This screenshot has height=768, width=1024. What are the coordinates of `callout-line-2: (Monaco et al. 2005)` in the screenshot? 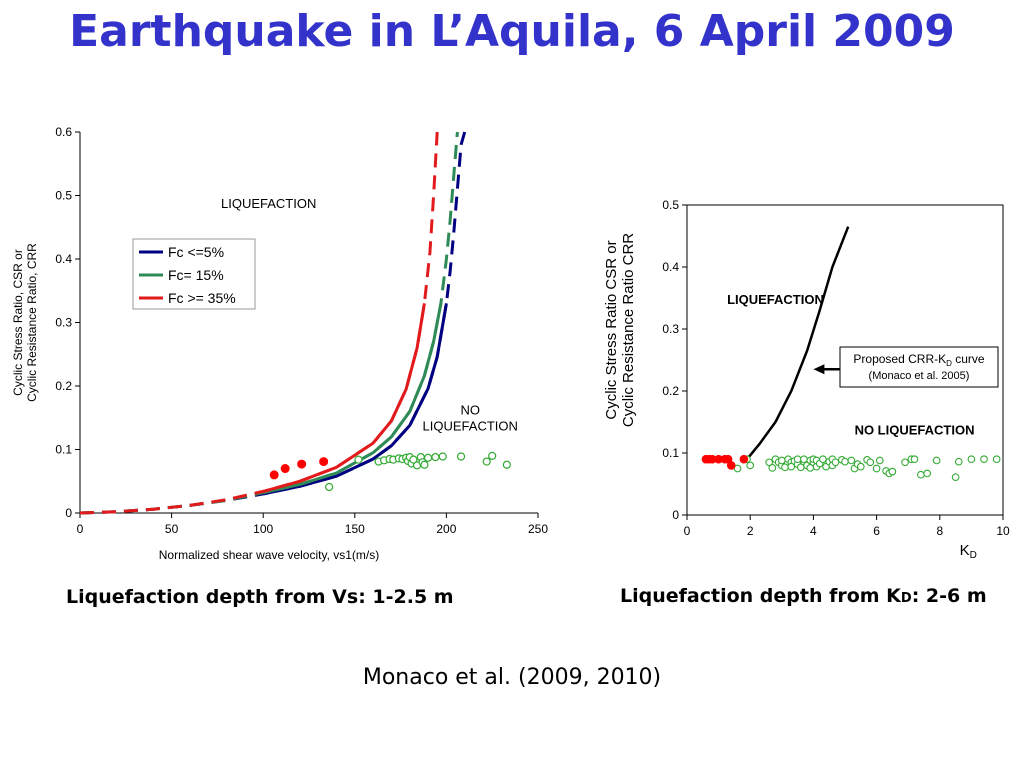 It's located at (919, 376).